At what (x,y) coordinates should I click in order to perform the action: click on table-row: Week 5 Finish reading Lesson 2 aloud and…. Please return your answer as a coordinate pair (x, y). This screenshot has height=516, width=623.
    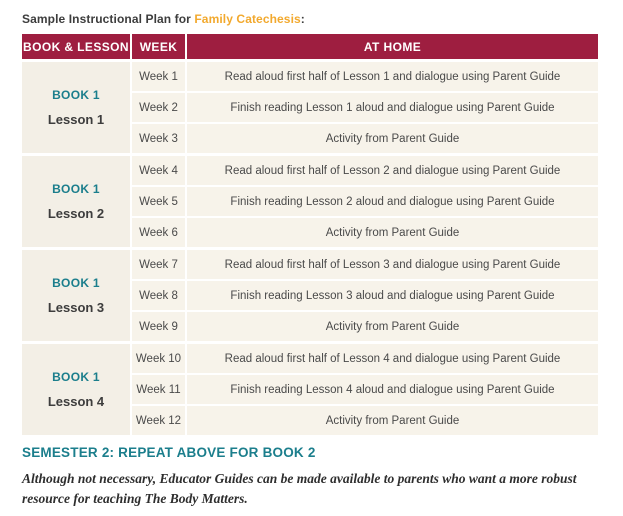
    Looking at the image, I should click on (365, 201).